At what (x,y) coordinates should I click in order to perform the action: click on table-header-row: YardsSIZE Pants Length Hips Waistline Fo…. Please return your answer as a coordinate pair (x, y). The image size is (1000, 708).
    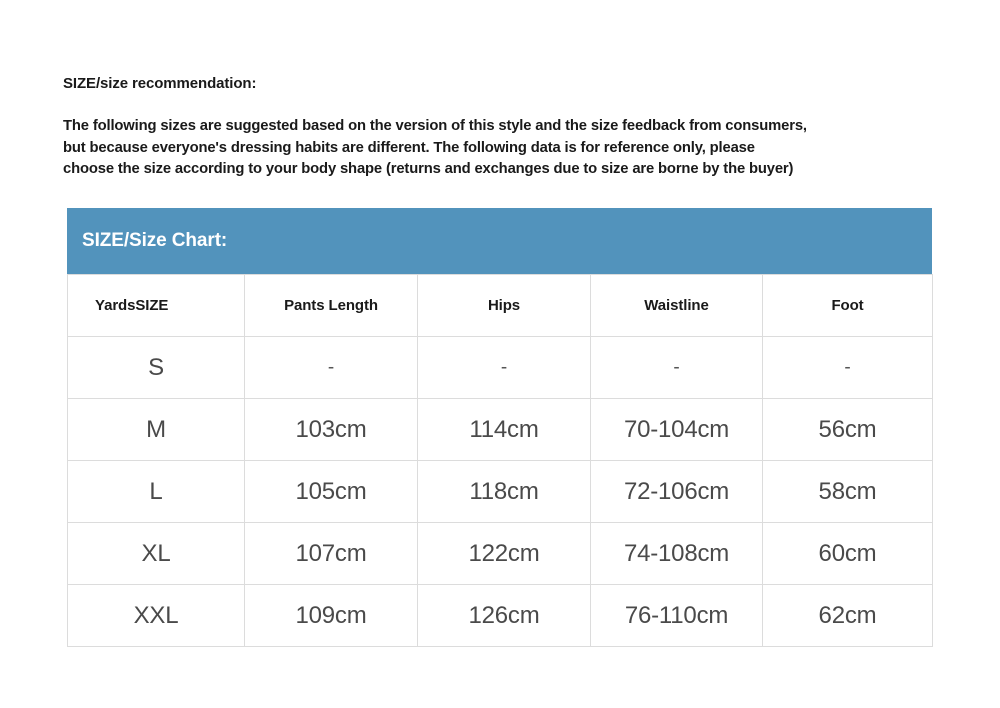
    Looking at the image, I should click on (500, 305).